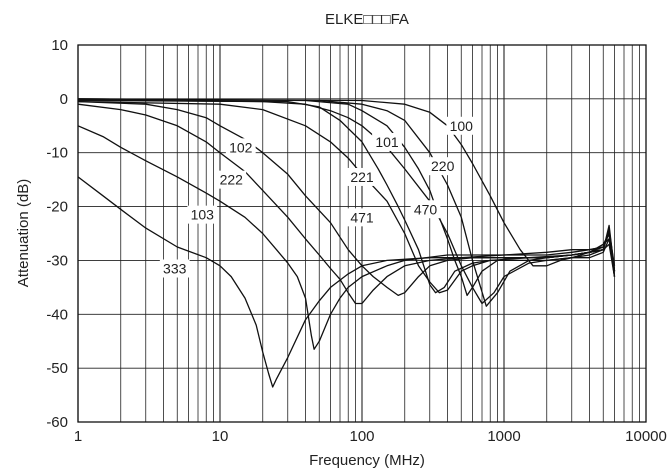 The image size is (672, 471). Describe the element at coordinates (64, 99) in the screenshot. I see `y-tick-label: 0` at that location.